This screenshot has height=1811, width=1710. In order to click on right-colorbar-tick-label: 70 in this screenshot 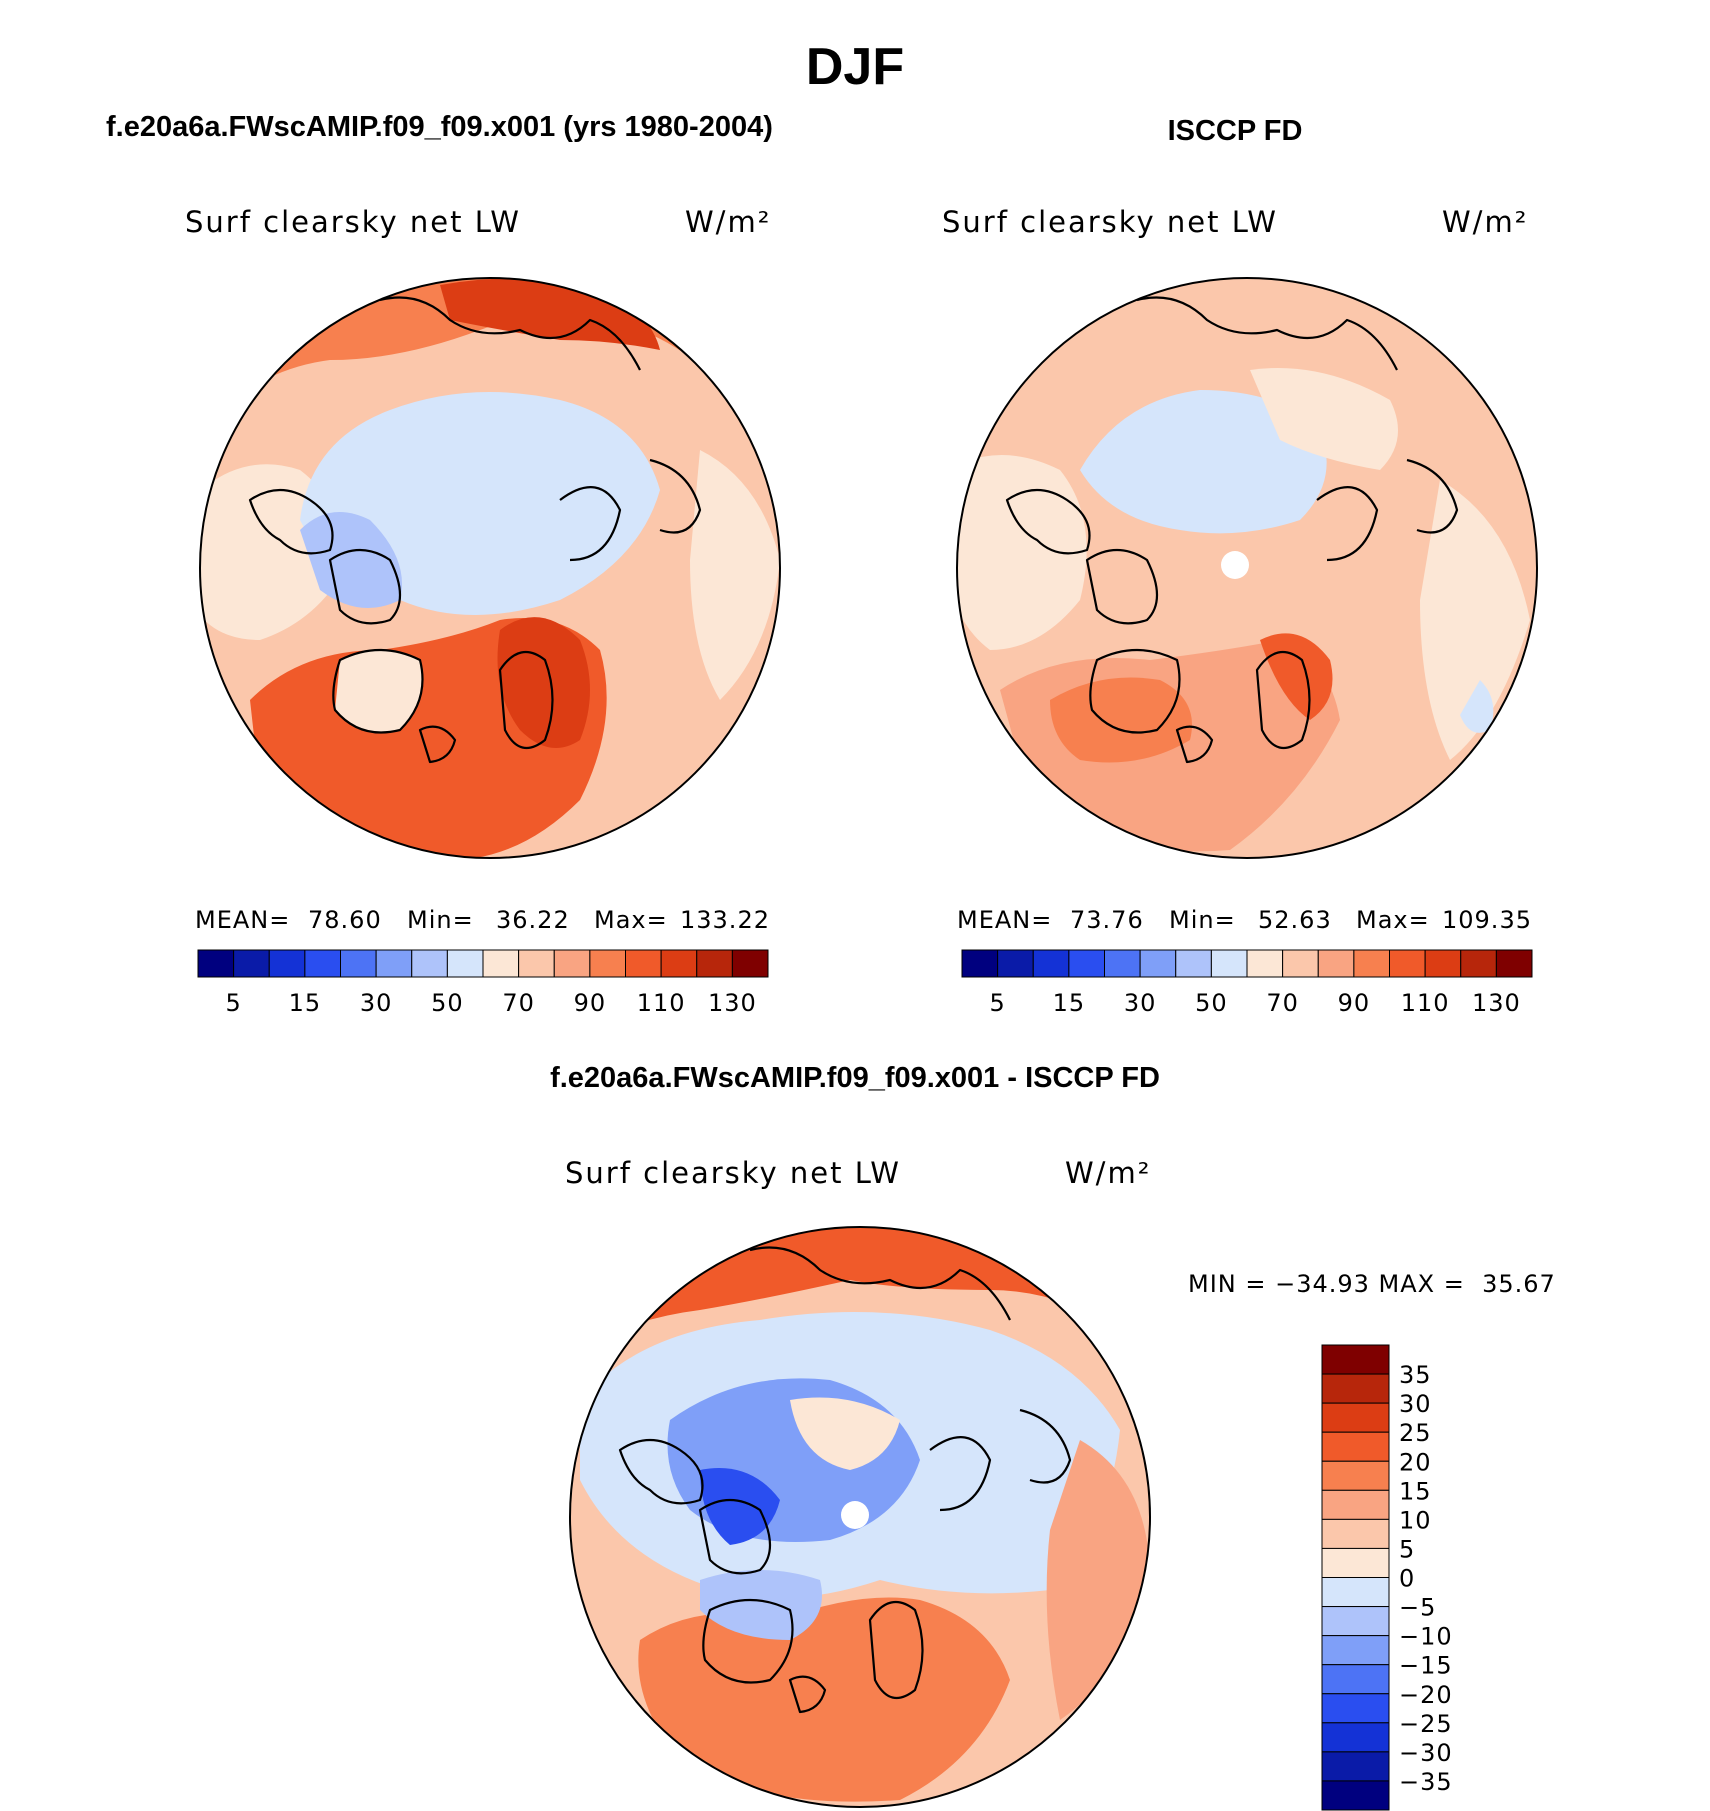, I will do `click(1282, 1003)`.